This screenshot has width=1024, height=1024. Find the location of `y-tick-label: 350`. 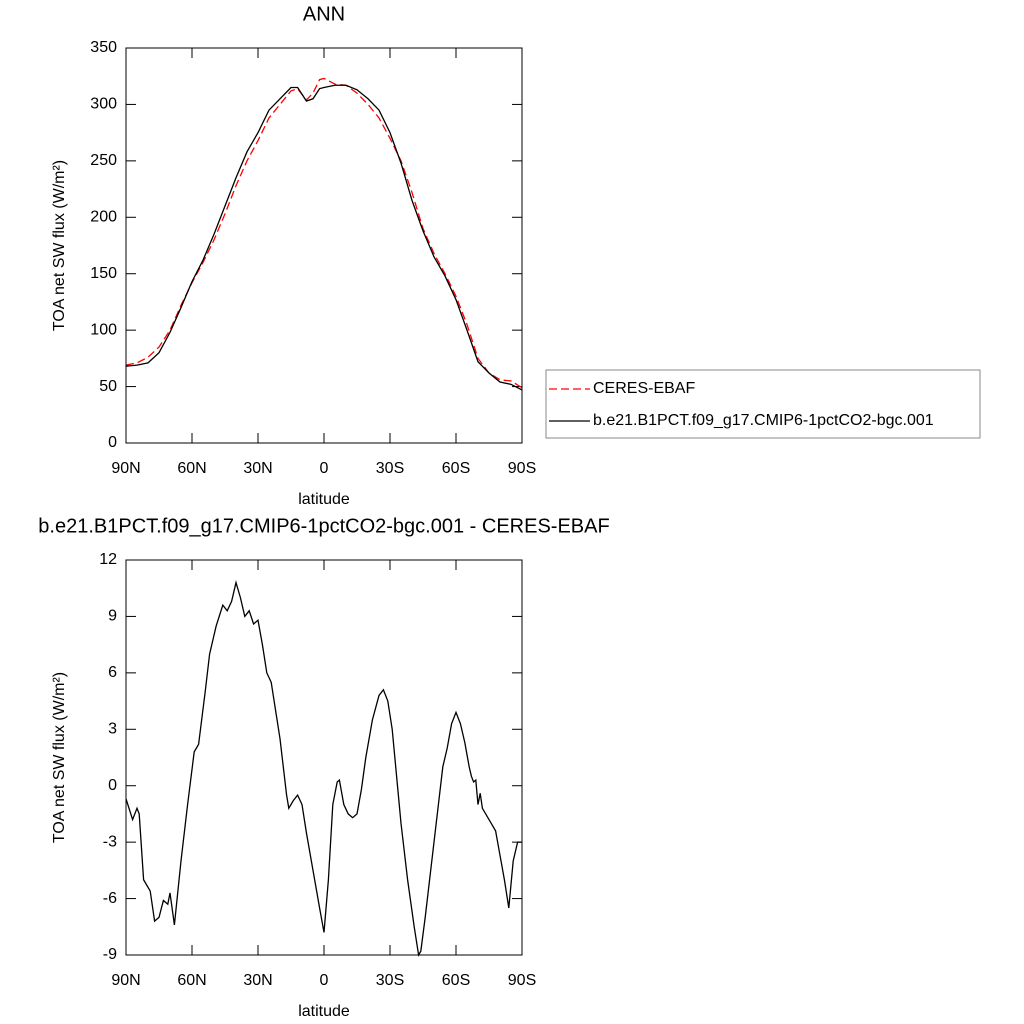

y-tick-label: 350 is located at coordinates (103, 47).